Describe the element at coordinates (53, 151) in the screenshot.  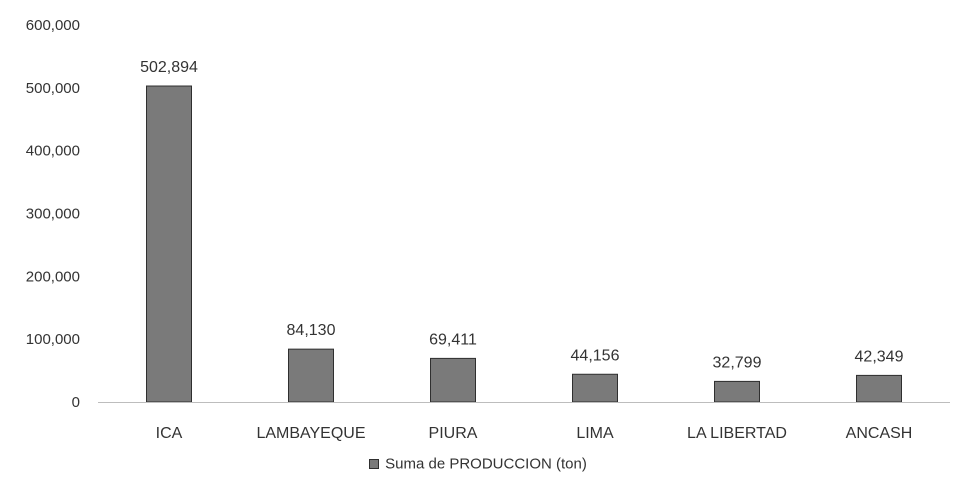
I see `y-tick-label: 400,000` at that location.